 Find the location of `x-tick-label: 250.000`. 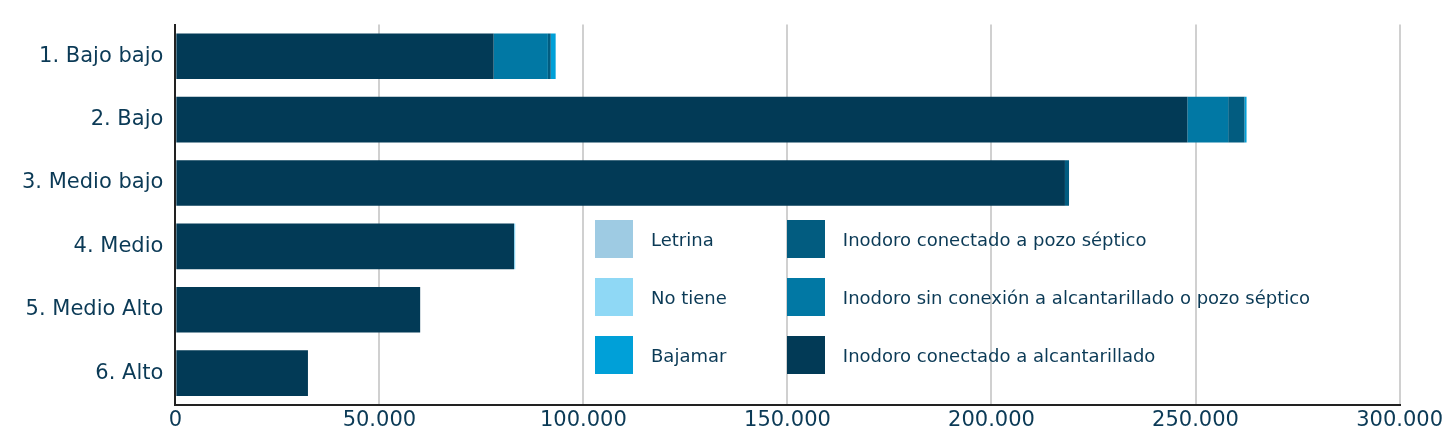

x-tick-label: 250.000 is located at coordinates (1195, 418).